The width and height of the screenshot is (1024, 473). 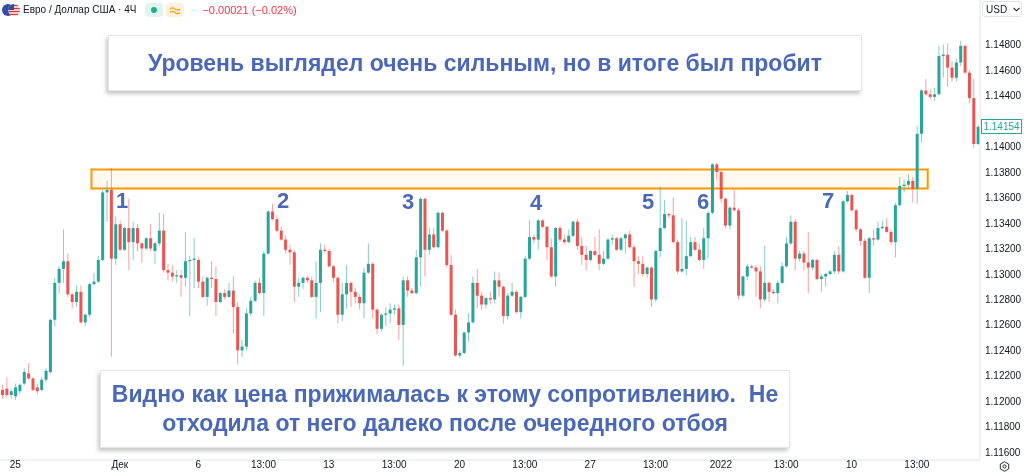 I want to click on x-tick-label: 2022, so click(x=721, y=465).